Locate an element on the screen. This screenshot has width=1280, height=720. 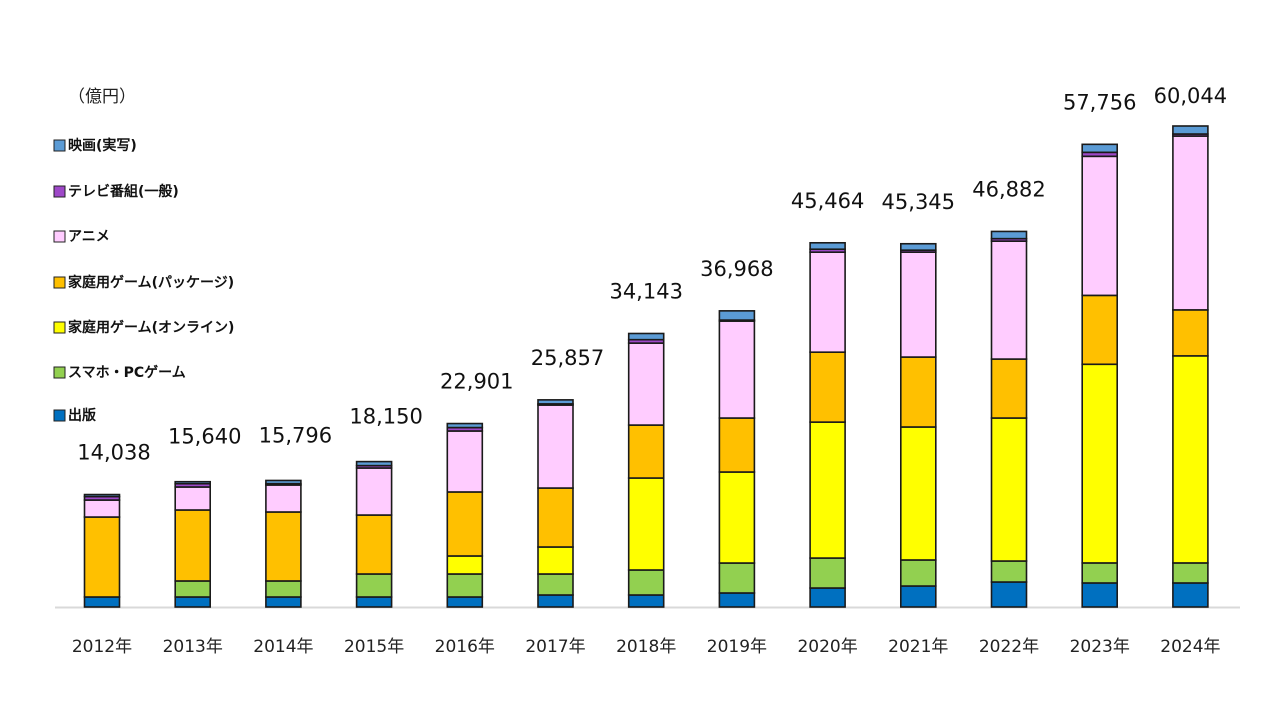
legend-label: スマホ・PCゲーム is located at coordinates (127, 372).